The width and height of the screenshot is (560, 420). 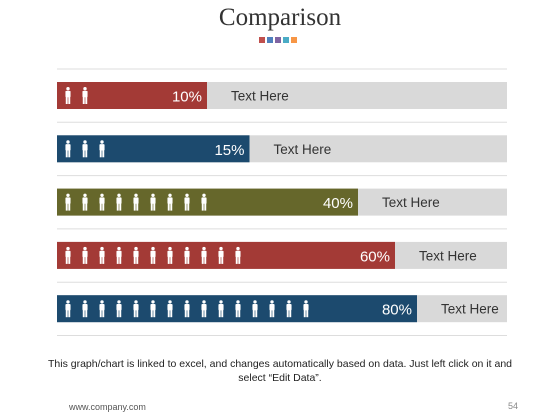 What do you see at coordinates (107, 407) in the screenshot?
I see `footer-url: www.company.com` at bounding box center [107, 407].